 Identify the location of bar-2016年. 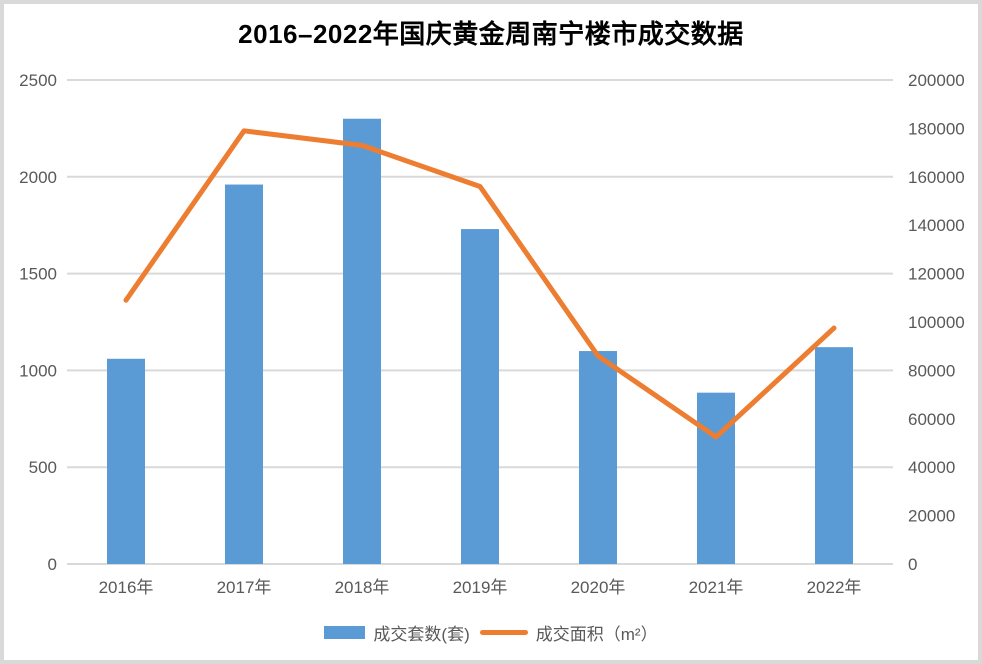
(126, 461).